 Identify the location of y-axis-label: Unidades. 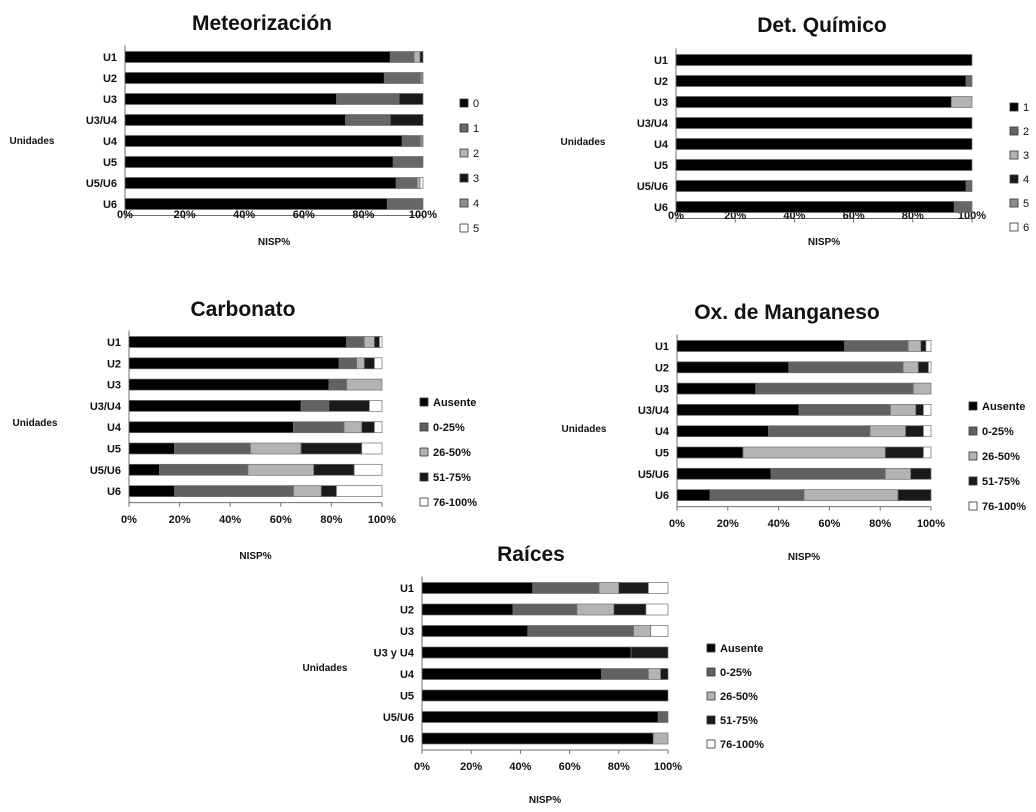
(582, 142).